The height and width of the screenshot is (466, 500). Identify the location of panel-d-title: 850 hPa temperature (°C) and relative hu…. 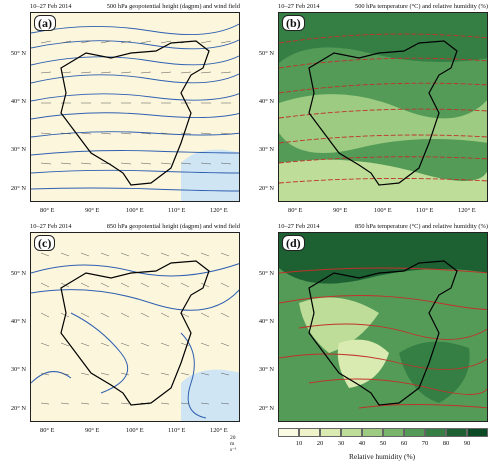
(421, 226).